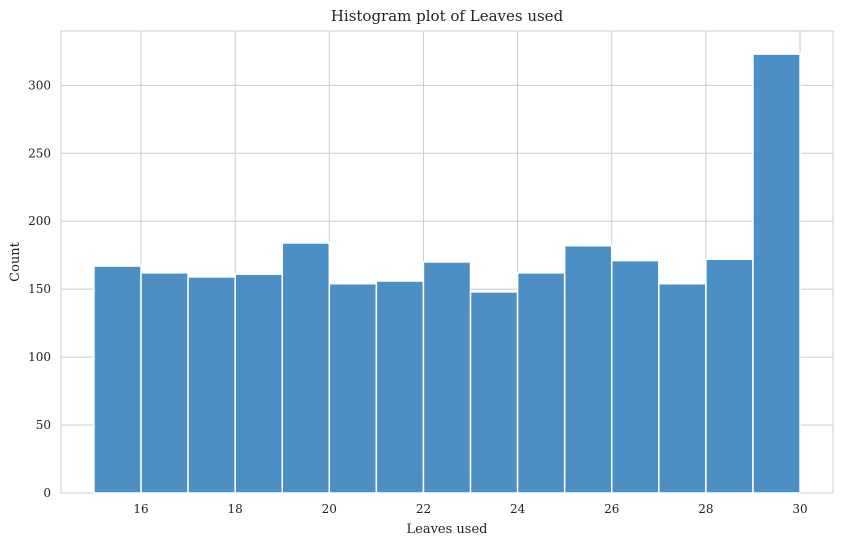 The width and height of the screenshot is (845, 545). I want to click on x-tick-label: 30, so click(799, 509).